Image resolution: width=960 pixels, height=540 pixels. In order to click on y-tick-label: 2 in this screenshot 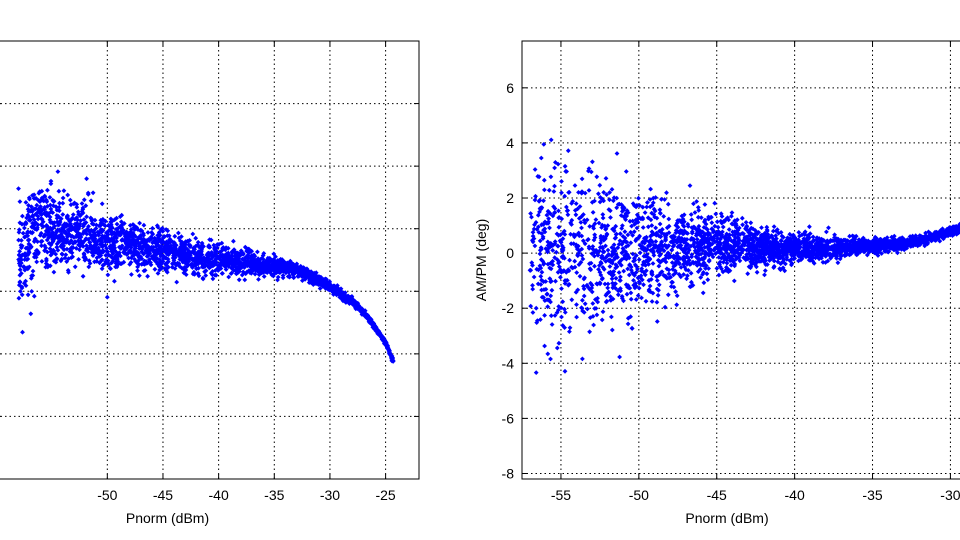, I will do `click(510, 198)`.